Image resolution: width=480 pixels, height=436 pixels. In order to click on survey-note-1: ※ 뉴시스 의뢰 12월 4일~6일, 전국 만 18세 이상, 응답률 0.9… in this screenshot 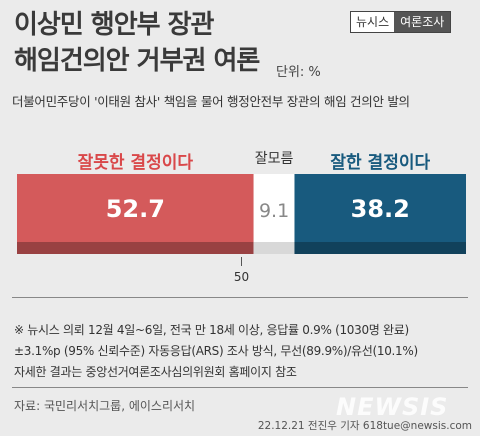, I will do `click(211, 330)`.